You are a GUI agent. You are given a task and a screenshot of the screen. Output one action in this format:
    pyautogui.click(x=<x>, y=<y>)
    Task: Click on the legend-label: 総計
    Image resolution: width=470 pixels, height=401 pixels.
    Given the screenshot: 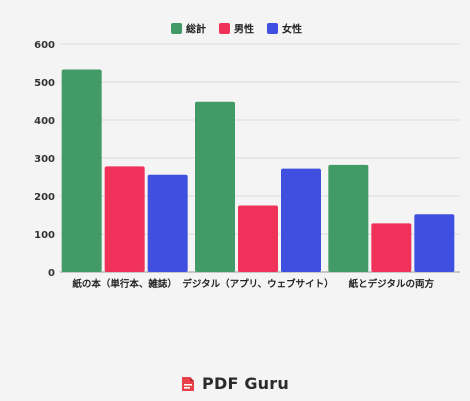 What is the action you would take?
    pyautogui.click(x=196, y=29)
    